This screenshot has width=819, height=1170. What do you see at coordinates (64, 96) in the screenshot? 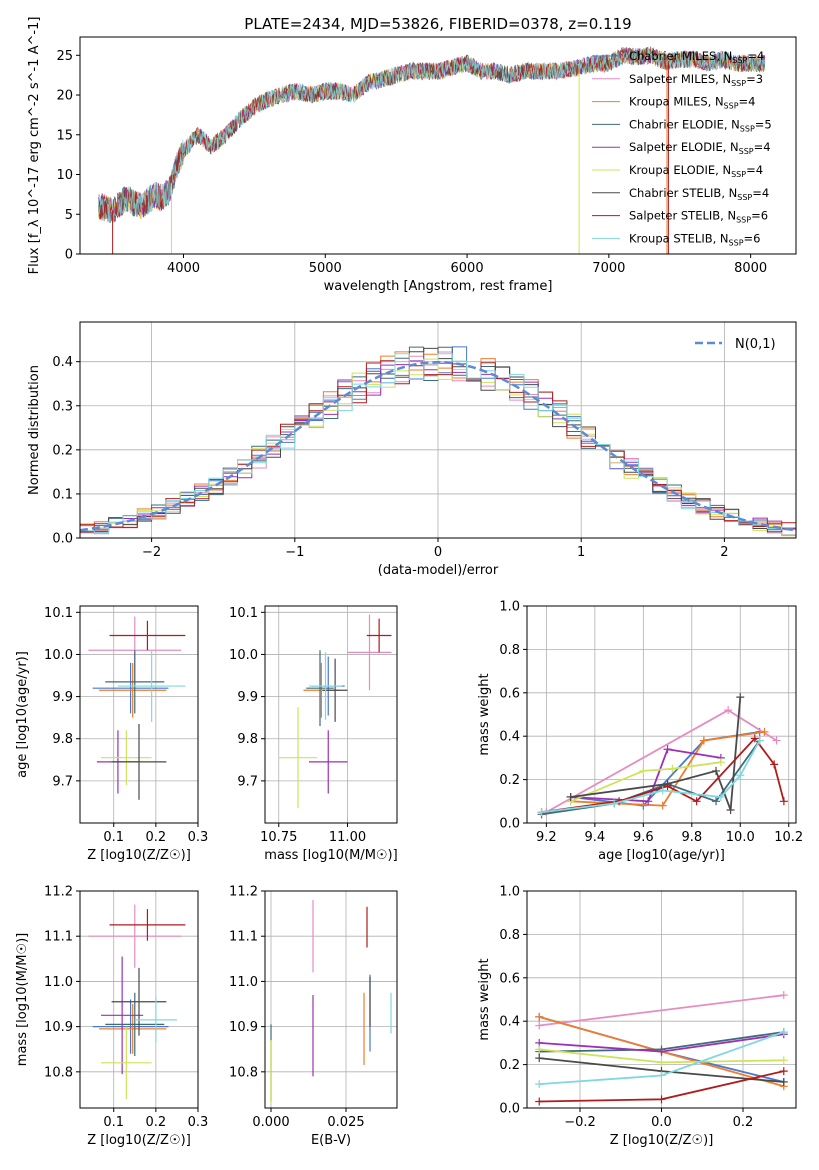
I see `y-tick-label: 20` at bounding box center [64, 96].